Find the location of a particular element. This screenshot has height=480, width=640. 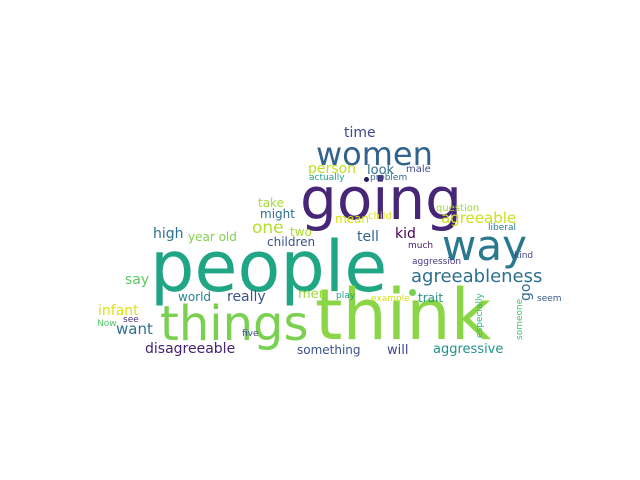

word-cloud-word: time is located at coordinates (360, 133).